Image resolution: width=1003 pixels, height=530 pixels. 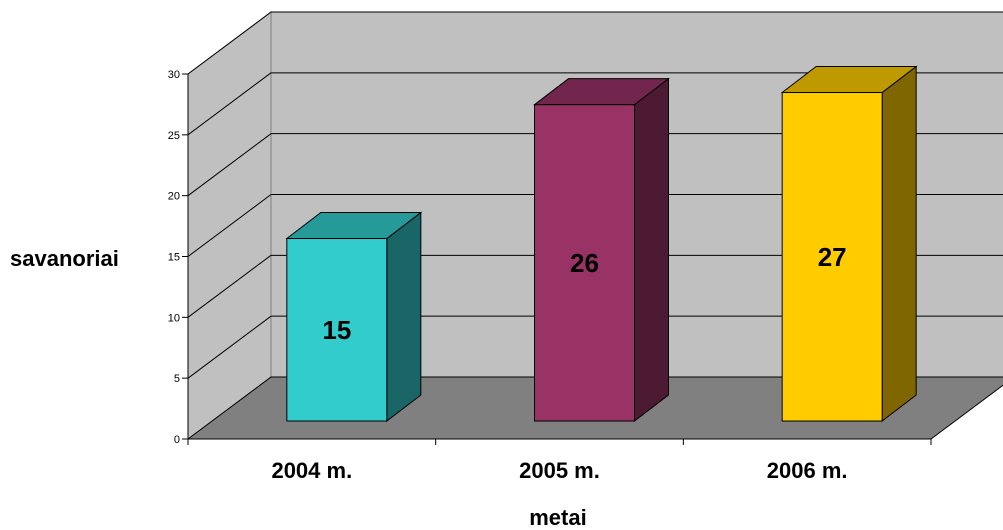 I want to click on data-label: 26, so click(x=584, y=263).